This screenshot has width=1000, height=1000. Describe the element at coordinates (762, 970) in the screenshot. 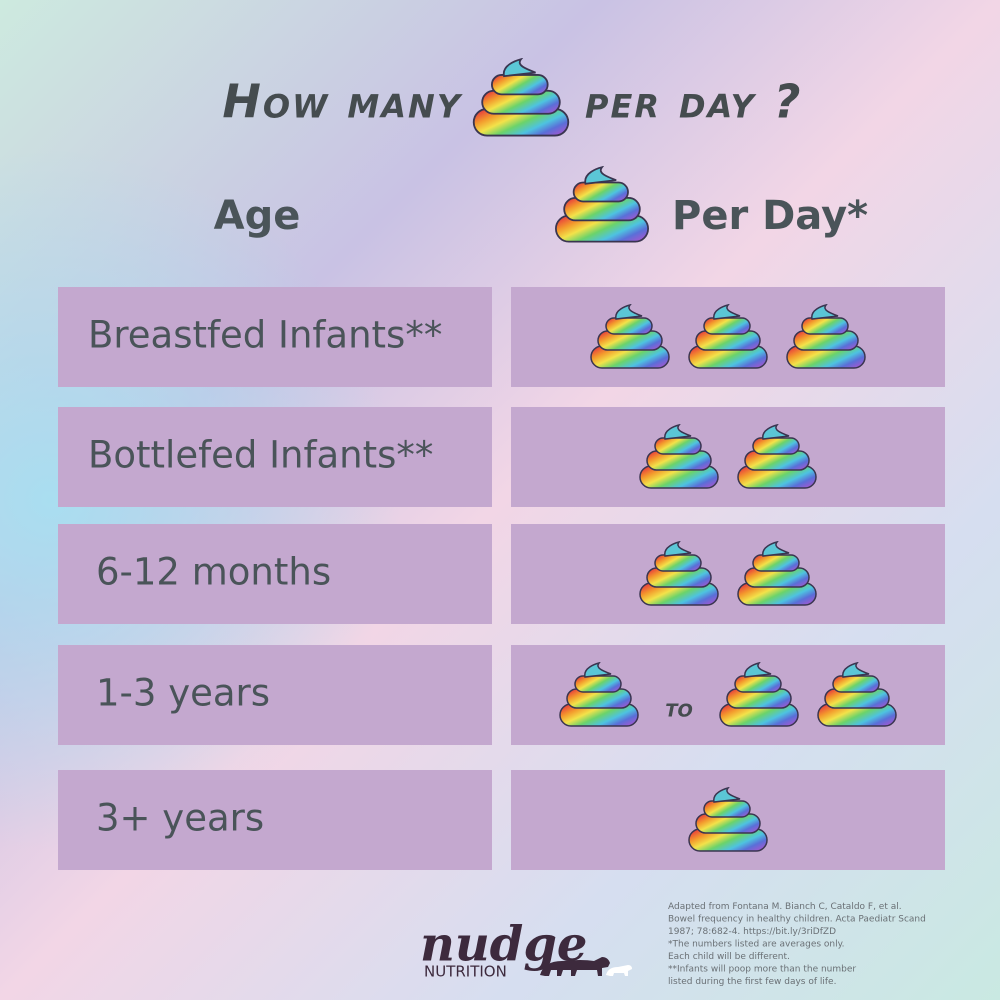

I see `footnote: **Infants will poop more than the number` at that location.